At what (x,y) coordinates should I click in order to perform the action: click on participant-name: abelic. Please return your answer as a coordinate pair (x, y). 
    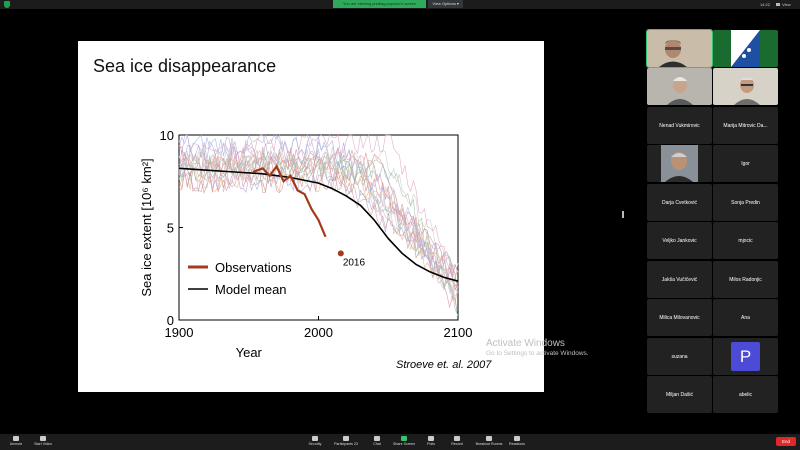
    Looking at the image, I should click on (745, 394).